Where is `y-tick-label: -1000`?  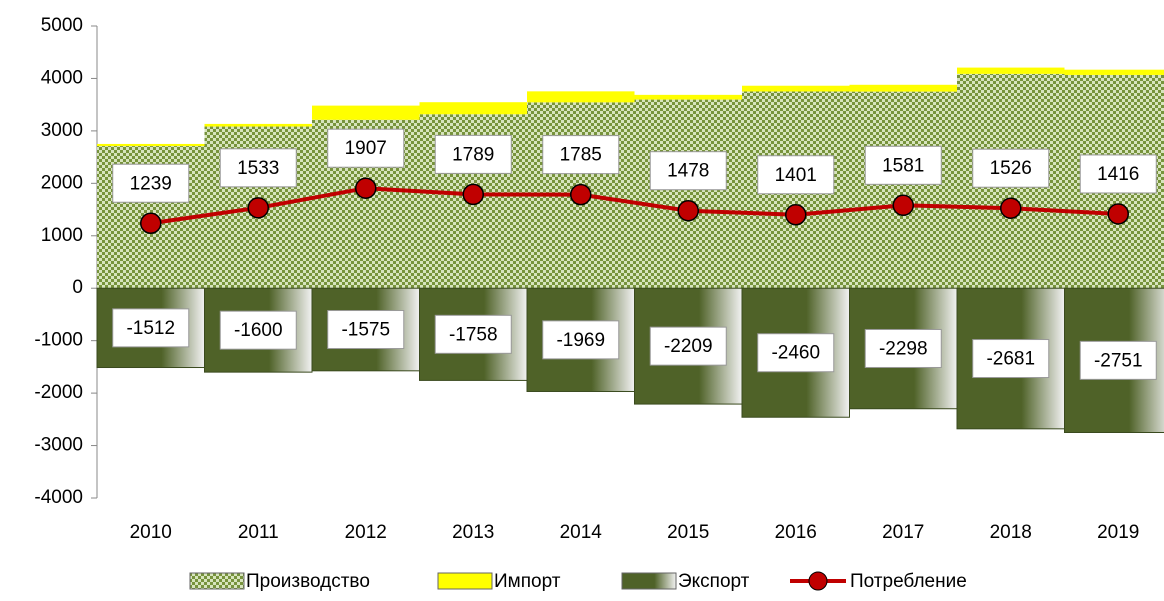 y-tick-label: -1000 is located at coordinates (58, 340).